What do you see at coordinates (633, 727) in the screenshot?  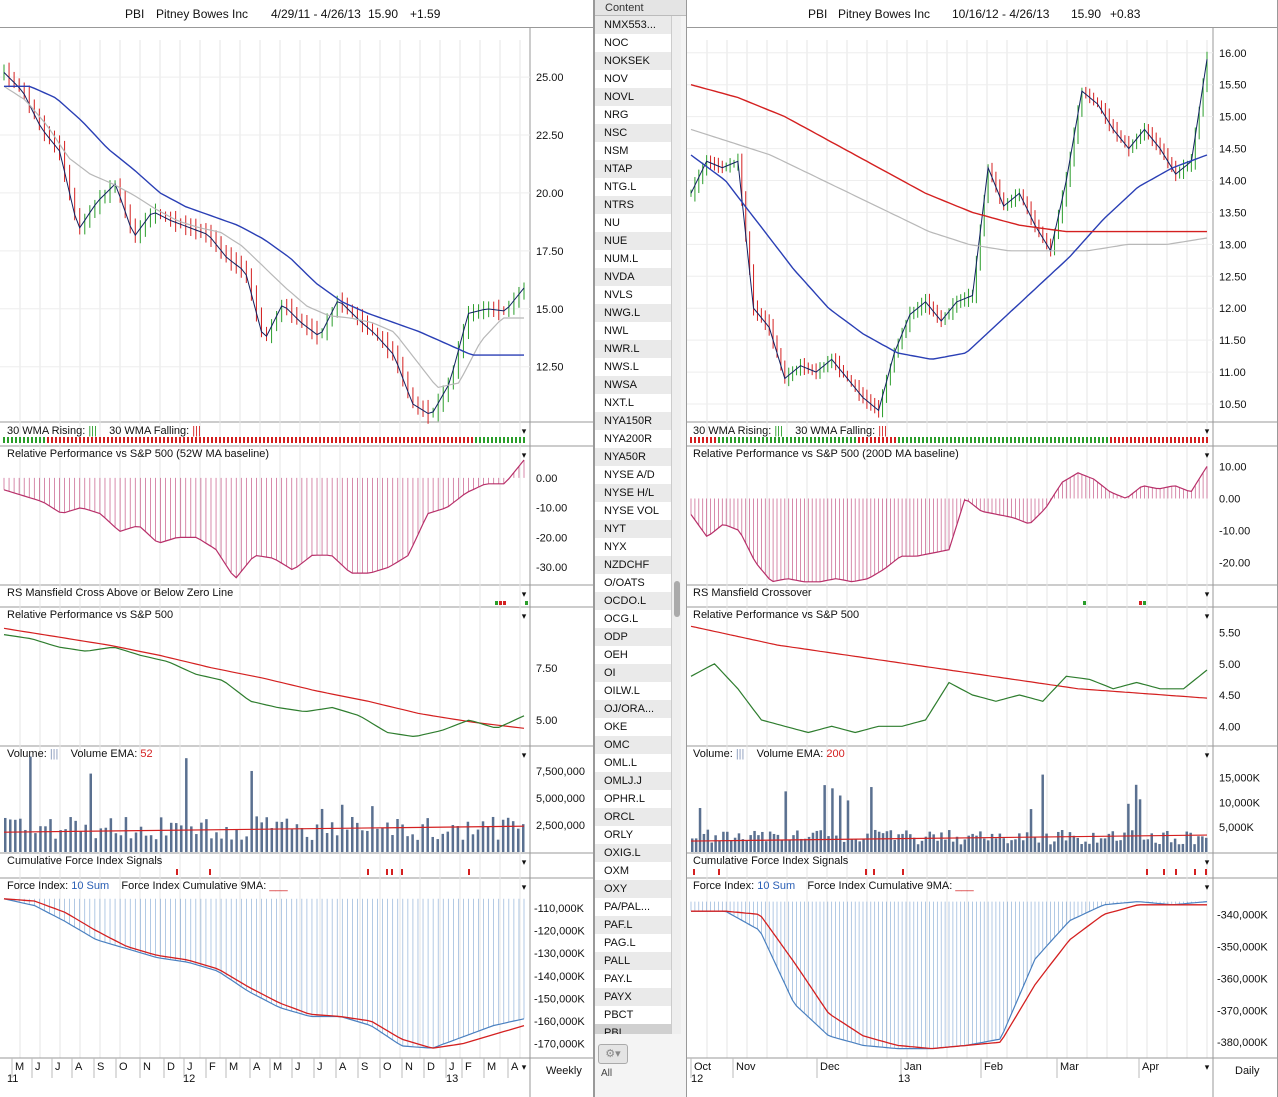 I see `content-list-item: OKE` at bounding box center [633, 727].